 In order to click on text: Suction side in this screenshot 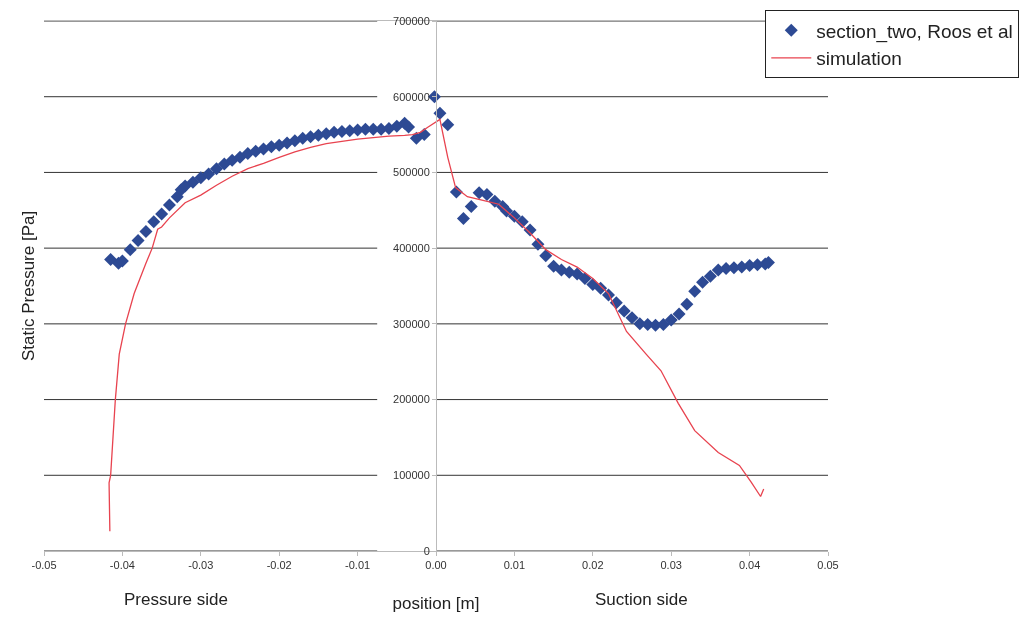, I will do `click(641, 599)`.